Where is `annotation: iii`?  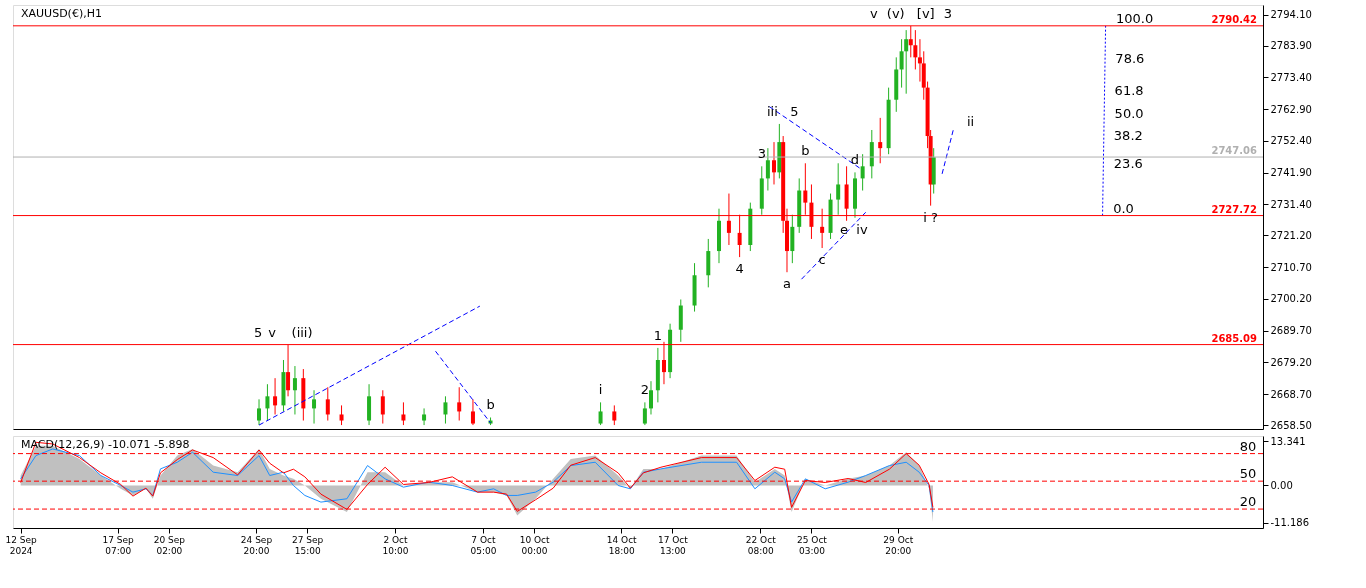
annotation: iii is located at coordinates (772, 111).